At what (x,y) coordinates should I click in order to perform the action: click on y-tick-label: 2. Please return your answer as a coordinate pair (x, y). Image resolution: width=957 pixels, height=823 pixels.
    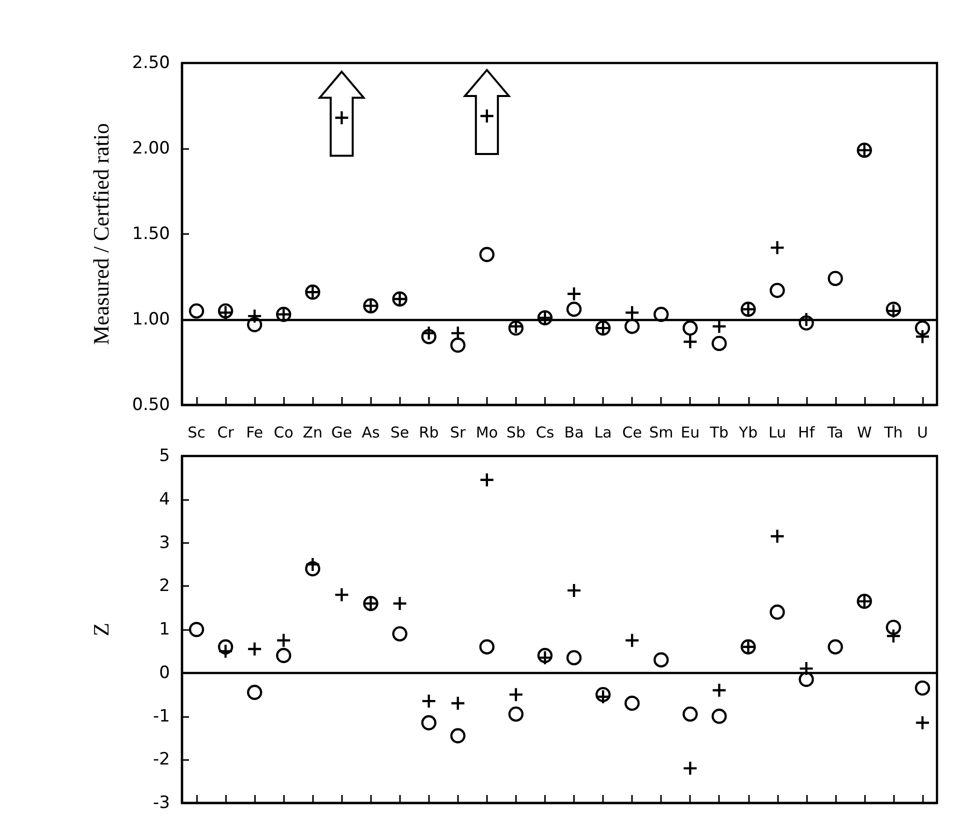
    Looking at the image, I should click on (164, 586).